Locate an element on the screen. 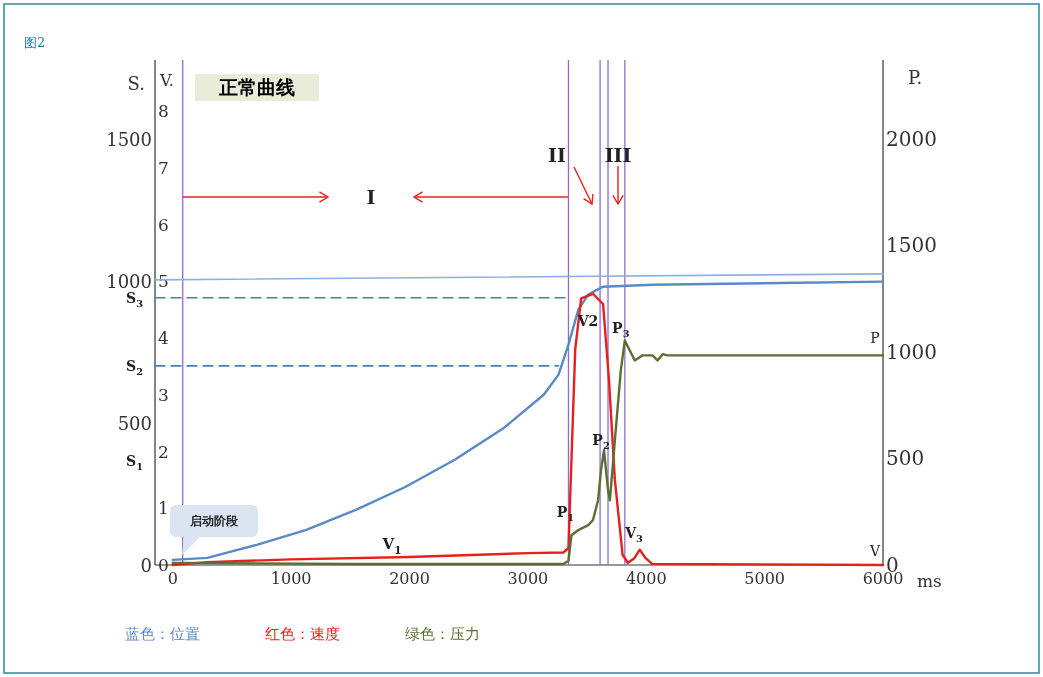 This screenshot has height=677, width=1043. caption: 图2 is located at coordinates (35, 42).